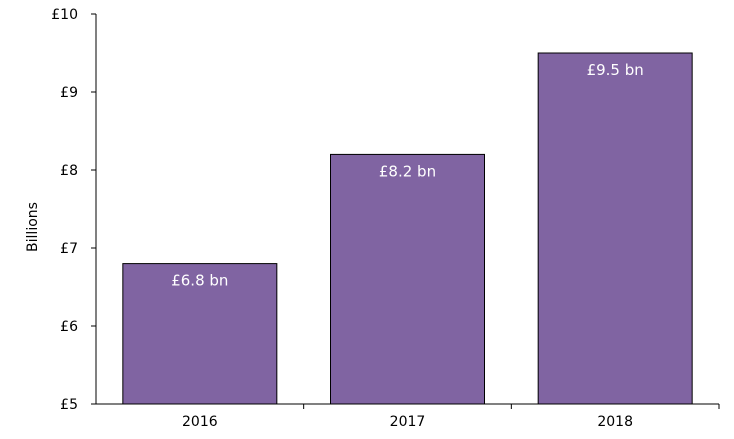 This screenshot has height=439, width=734. Describe the element at coordinates (407, 279) in the screenshot. I see `bar-2017` at that location.